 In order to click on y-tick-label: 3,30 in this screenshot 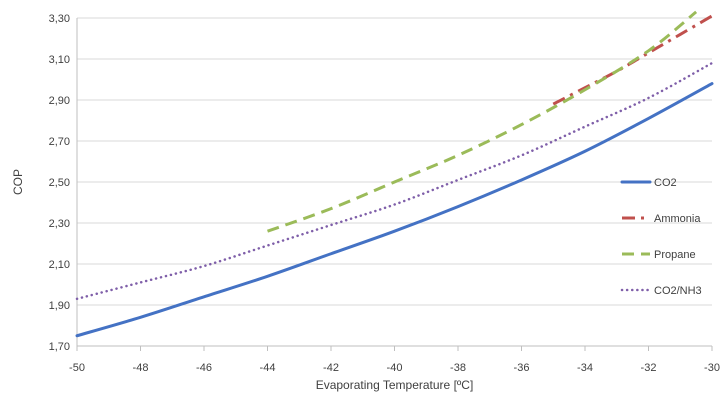, I will do `click(59, 19)`.